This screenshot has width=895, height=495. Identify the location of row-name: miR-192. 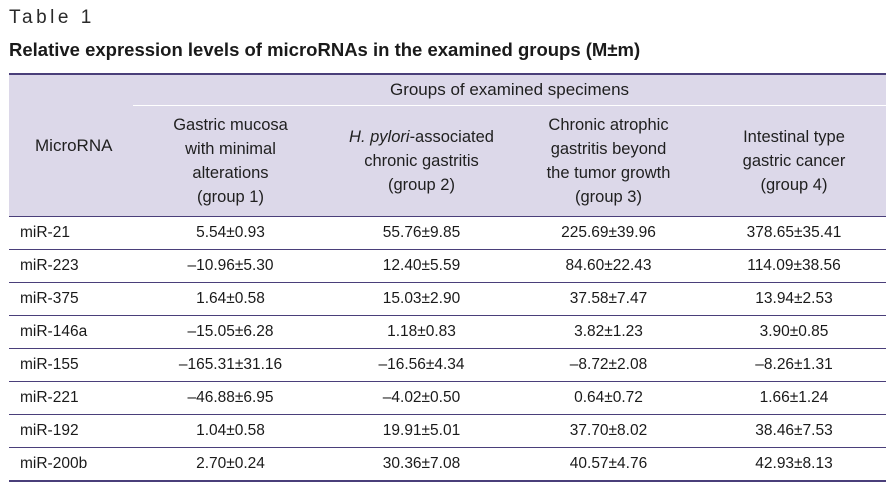
(71, 431).